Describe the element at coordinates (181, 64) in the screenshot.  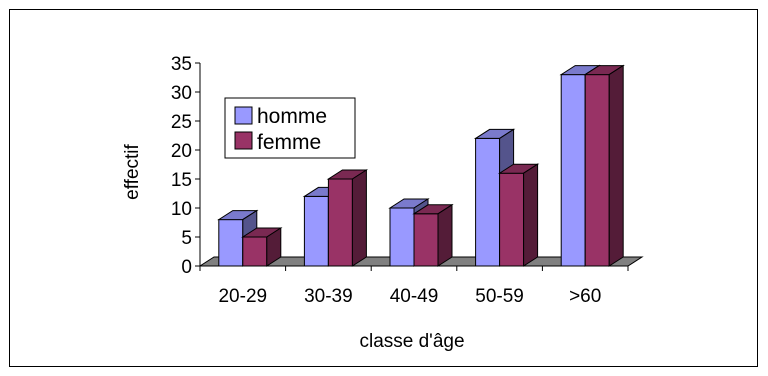
I see `y-tick-label: 35` at that location.